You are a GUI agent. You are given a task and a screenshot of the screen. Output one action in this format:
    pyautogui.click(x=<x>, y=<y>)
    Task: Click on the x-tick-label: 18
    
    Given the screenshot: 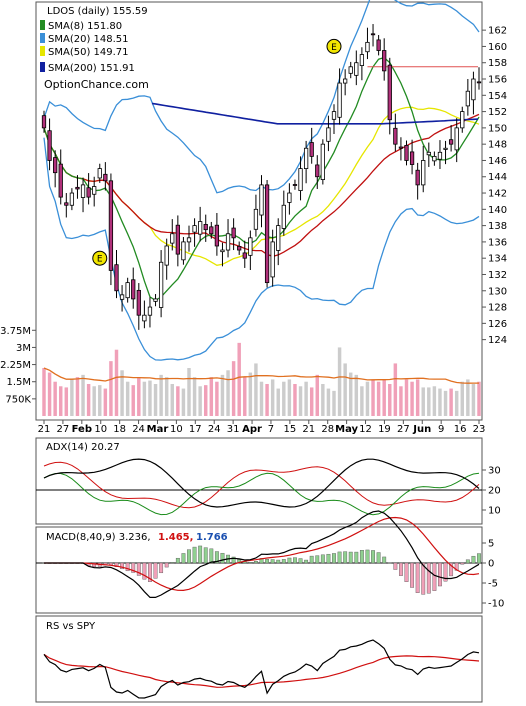 What is the action you would take?
    pyautogui.click(x=119, y=429)
    